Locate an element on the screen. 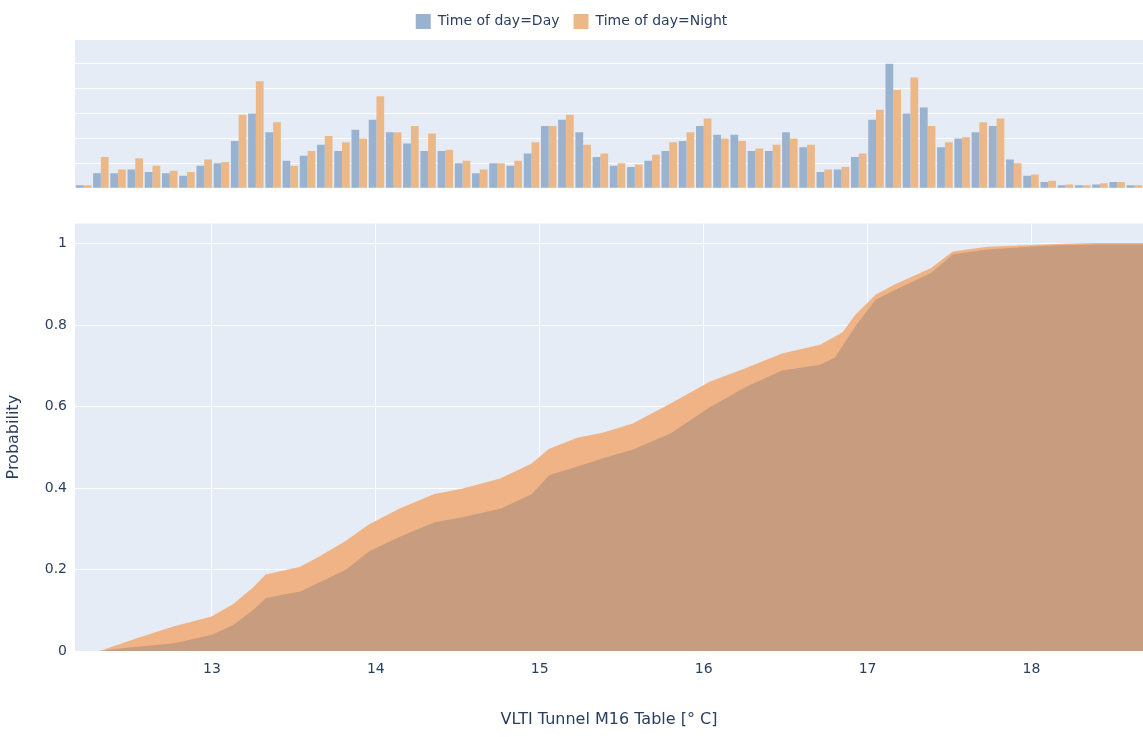 Image resolution: width=1143 pixels, height=737 pixels. x-axis-title: VLTI Tunnel M16 Table [° C] is located at coordinates (609, 718).